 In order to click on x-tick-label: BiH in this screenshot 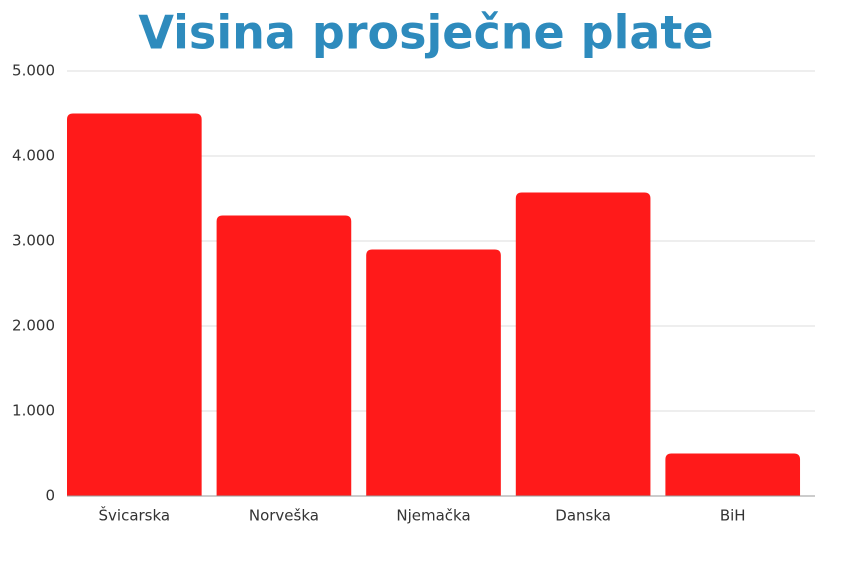, I will do `click(733, 516)`.